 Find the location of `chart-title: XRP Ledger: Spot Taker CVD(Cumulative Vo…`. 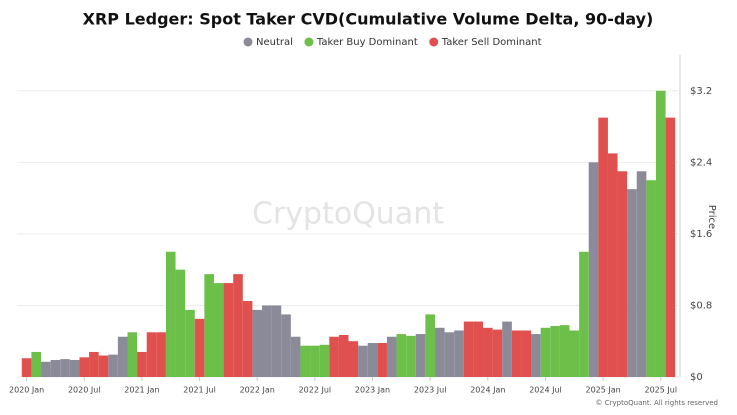

chart-title: XRP Ledger: Spot Taker CVD(Cumulative Vo… is located at coordinates (368, 19).